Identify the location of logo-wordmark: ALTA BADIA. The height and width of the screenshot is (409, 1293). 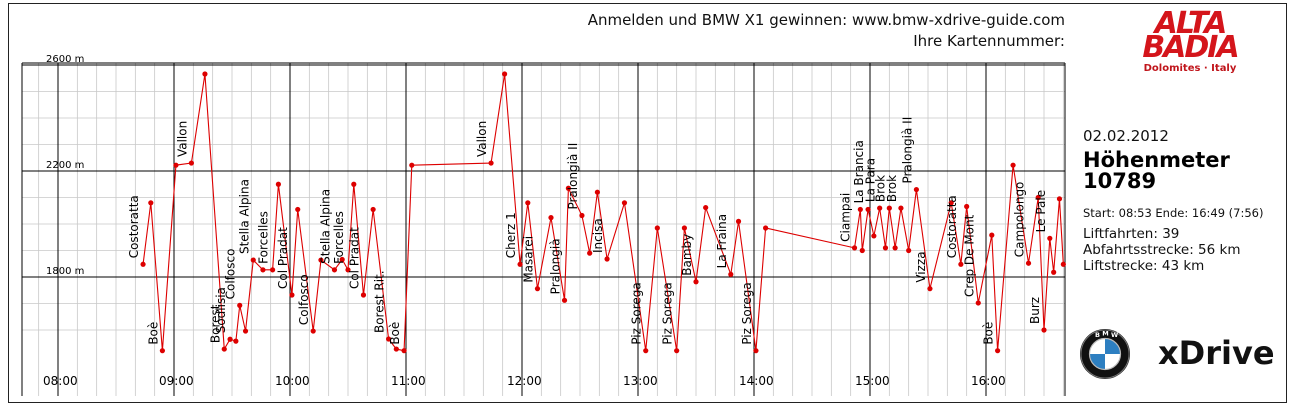
(1190, 34).